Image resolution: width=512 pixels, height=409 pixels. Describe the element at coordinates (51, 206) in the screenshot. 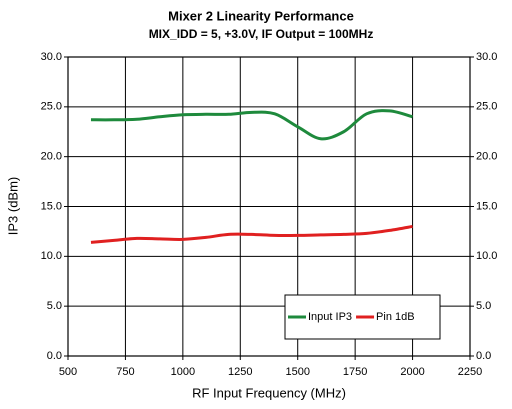

I see `y-tick-label: 15.0` at that location.